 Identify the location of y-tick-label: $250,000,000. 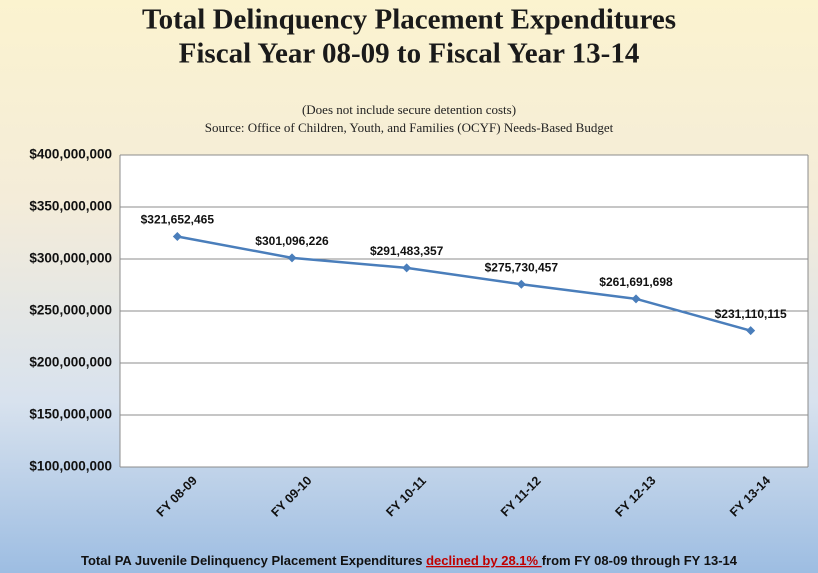
(70, 310).